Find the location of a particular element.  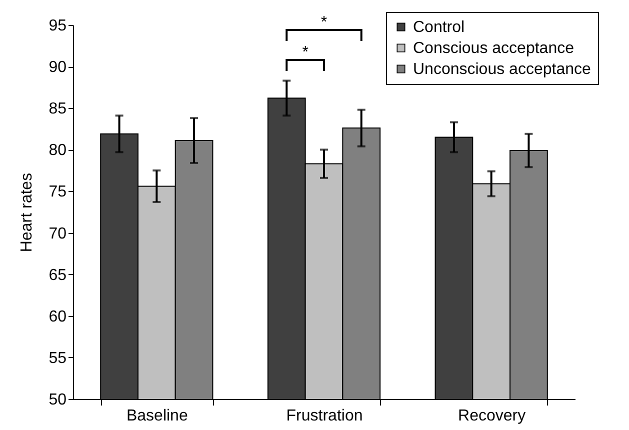

y-tick-label: 60 is located at coordinates (57, 317).